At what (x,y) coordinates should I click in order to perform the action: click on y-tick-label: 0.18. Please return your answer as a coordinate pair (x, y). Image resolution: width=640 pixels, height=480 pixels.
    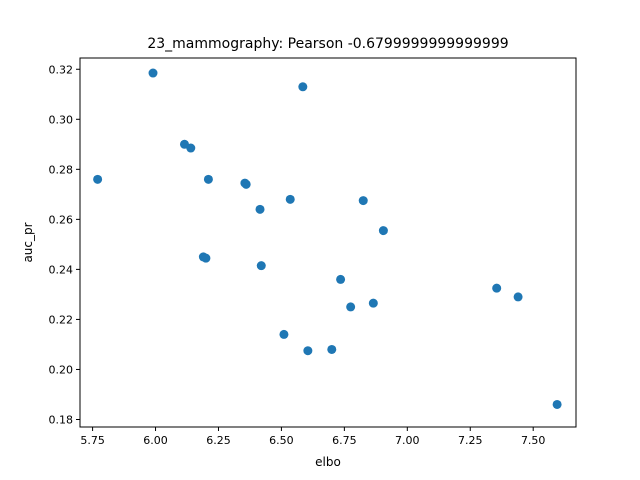
    Looking at the image, I should click on (61, 419).